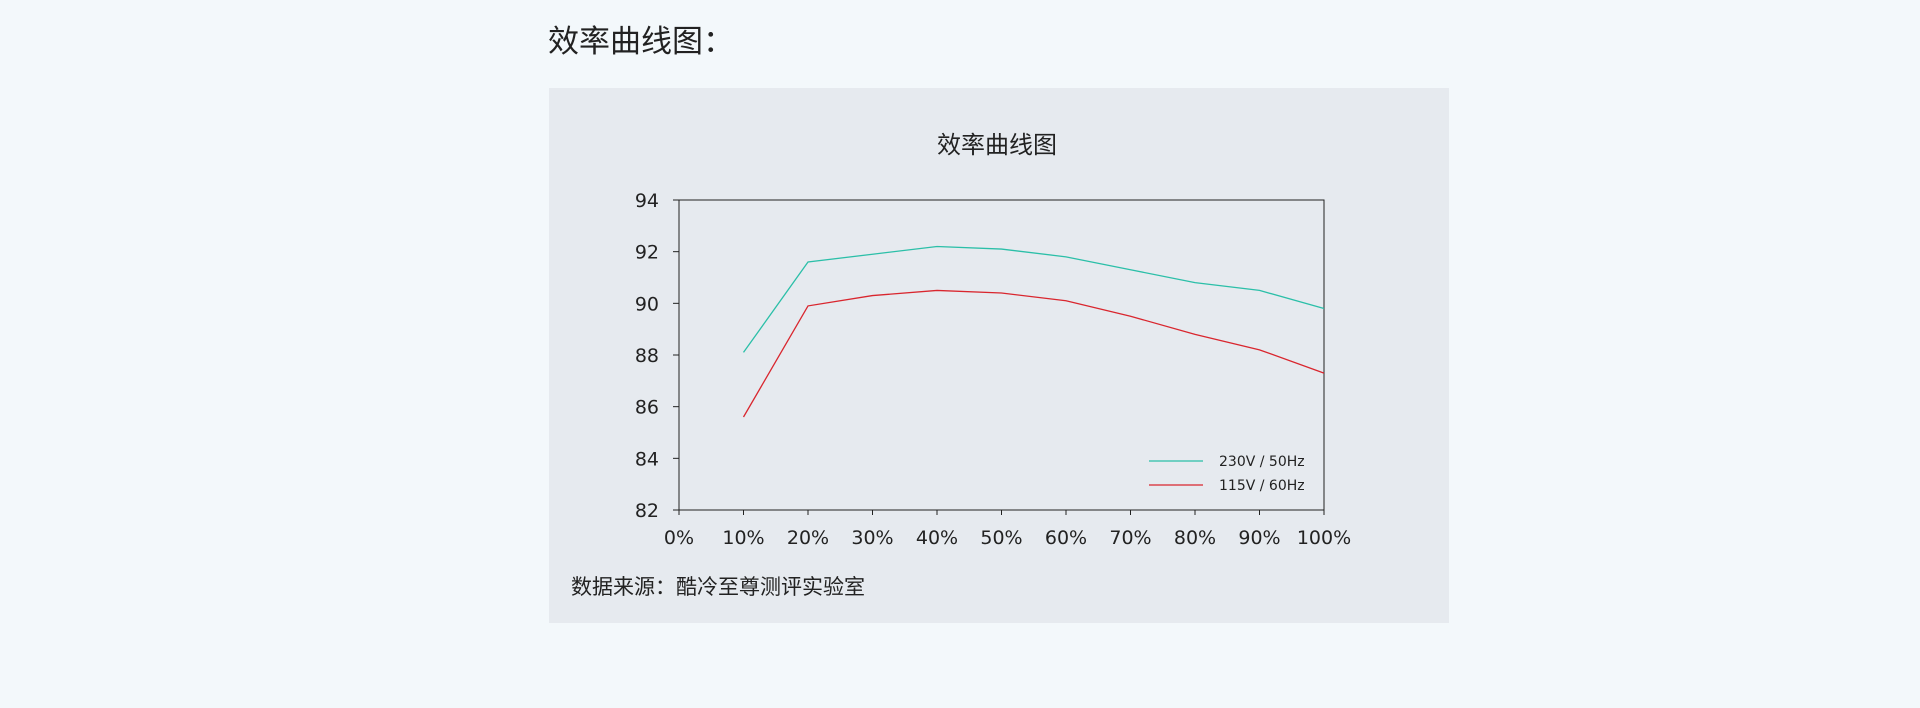 The image size is (1920, 708). Describe the element at coordinates (743, 538) in the screenshot. I see `x-tick-label: 10%` at that location.